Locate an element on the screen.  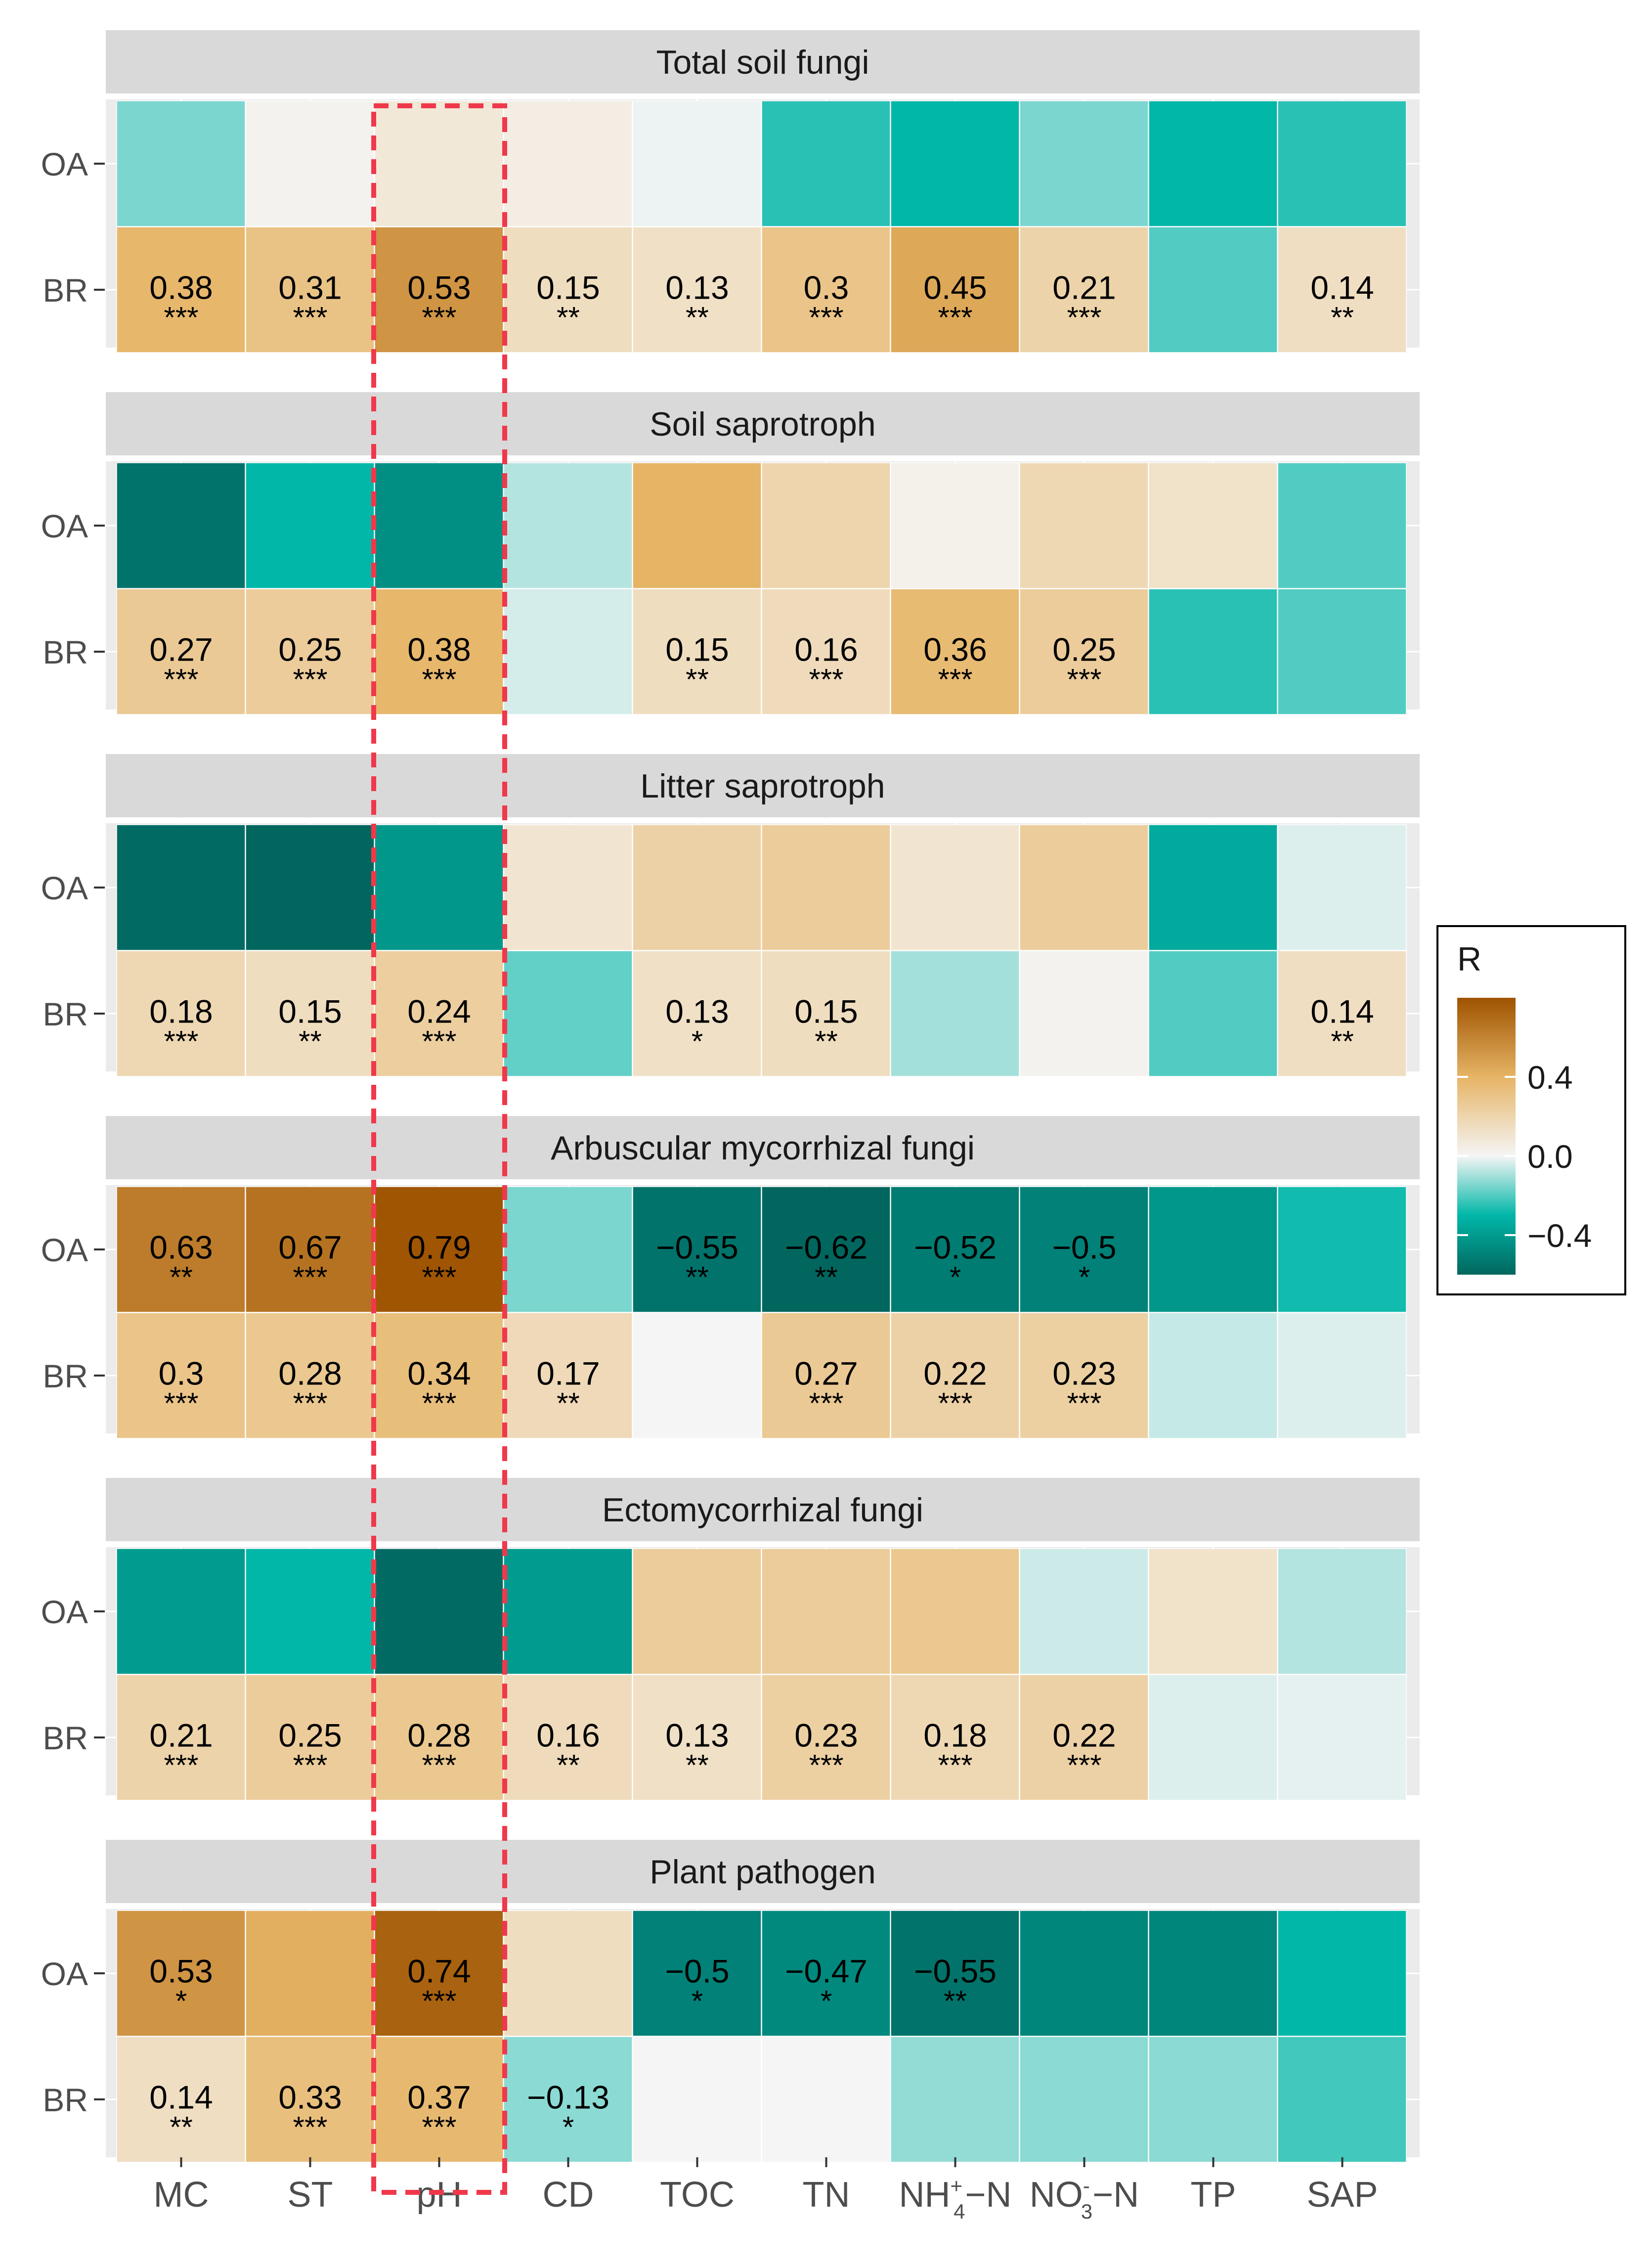
cell-value-label: 0.36 is located at coordinates (955, 649).